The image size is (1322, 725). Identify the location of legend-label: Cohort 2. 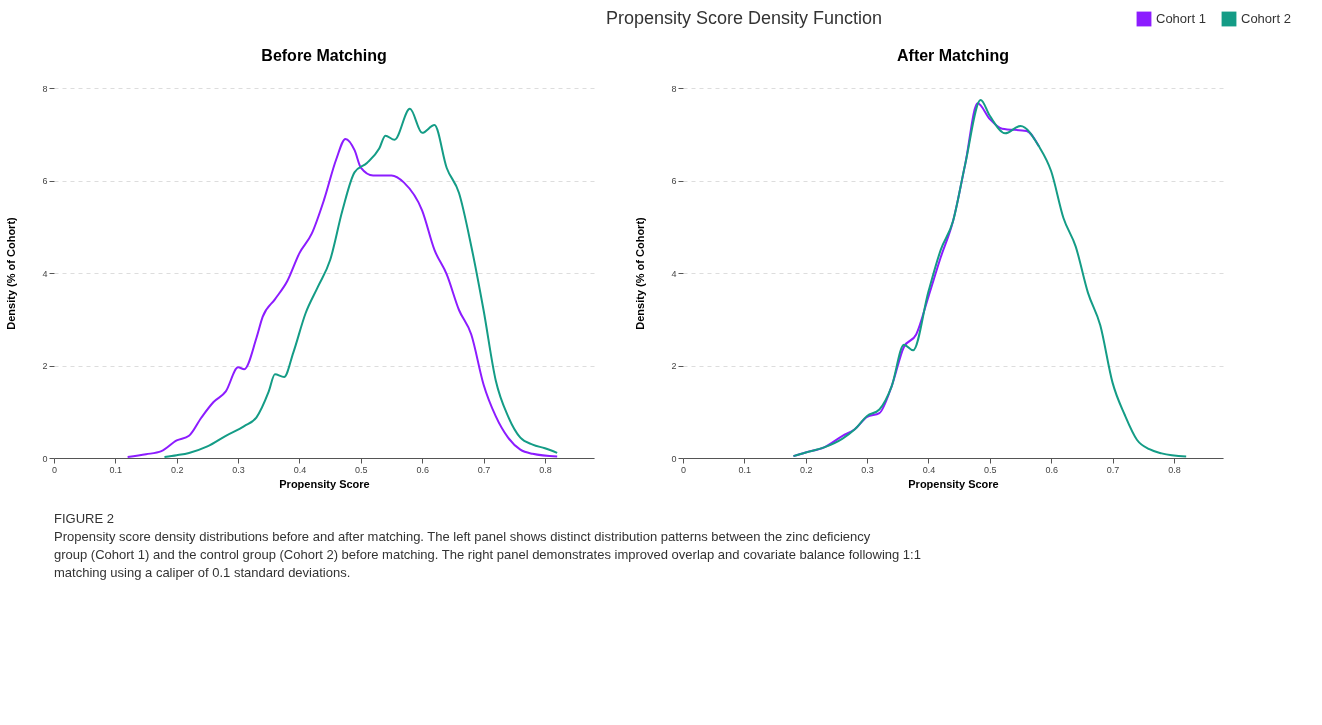
(1266, 18).